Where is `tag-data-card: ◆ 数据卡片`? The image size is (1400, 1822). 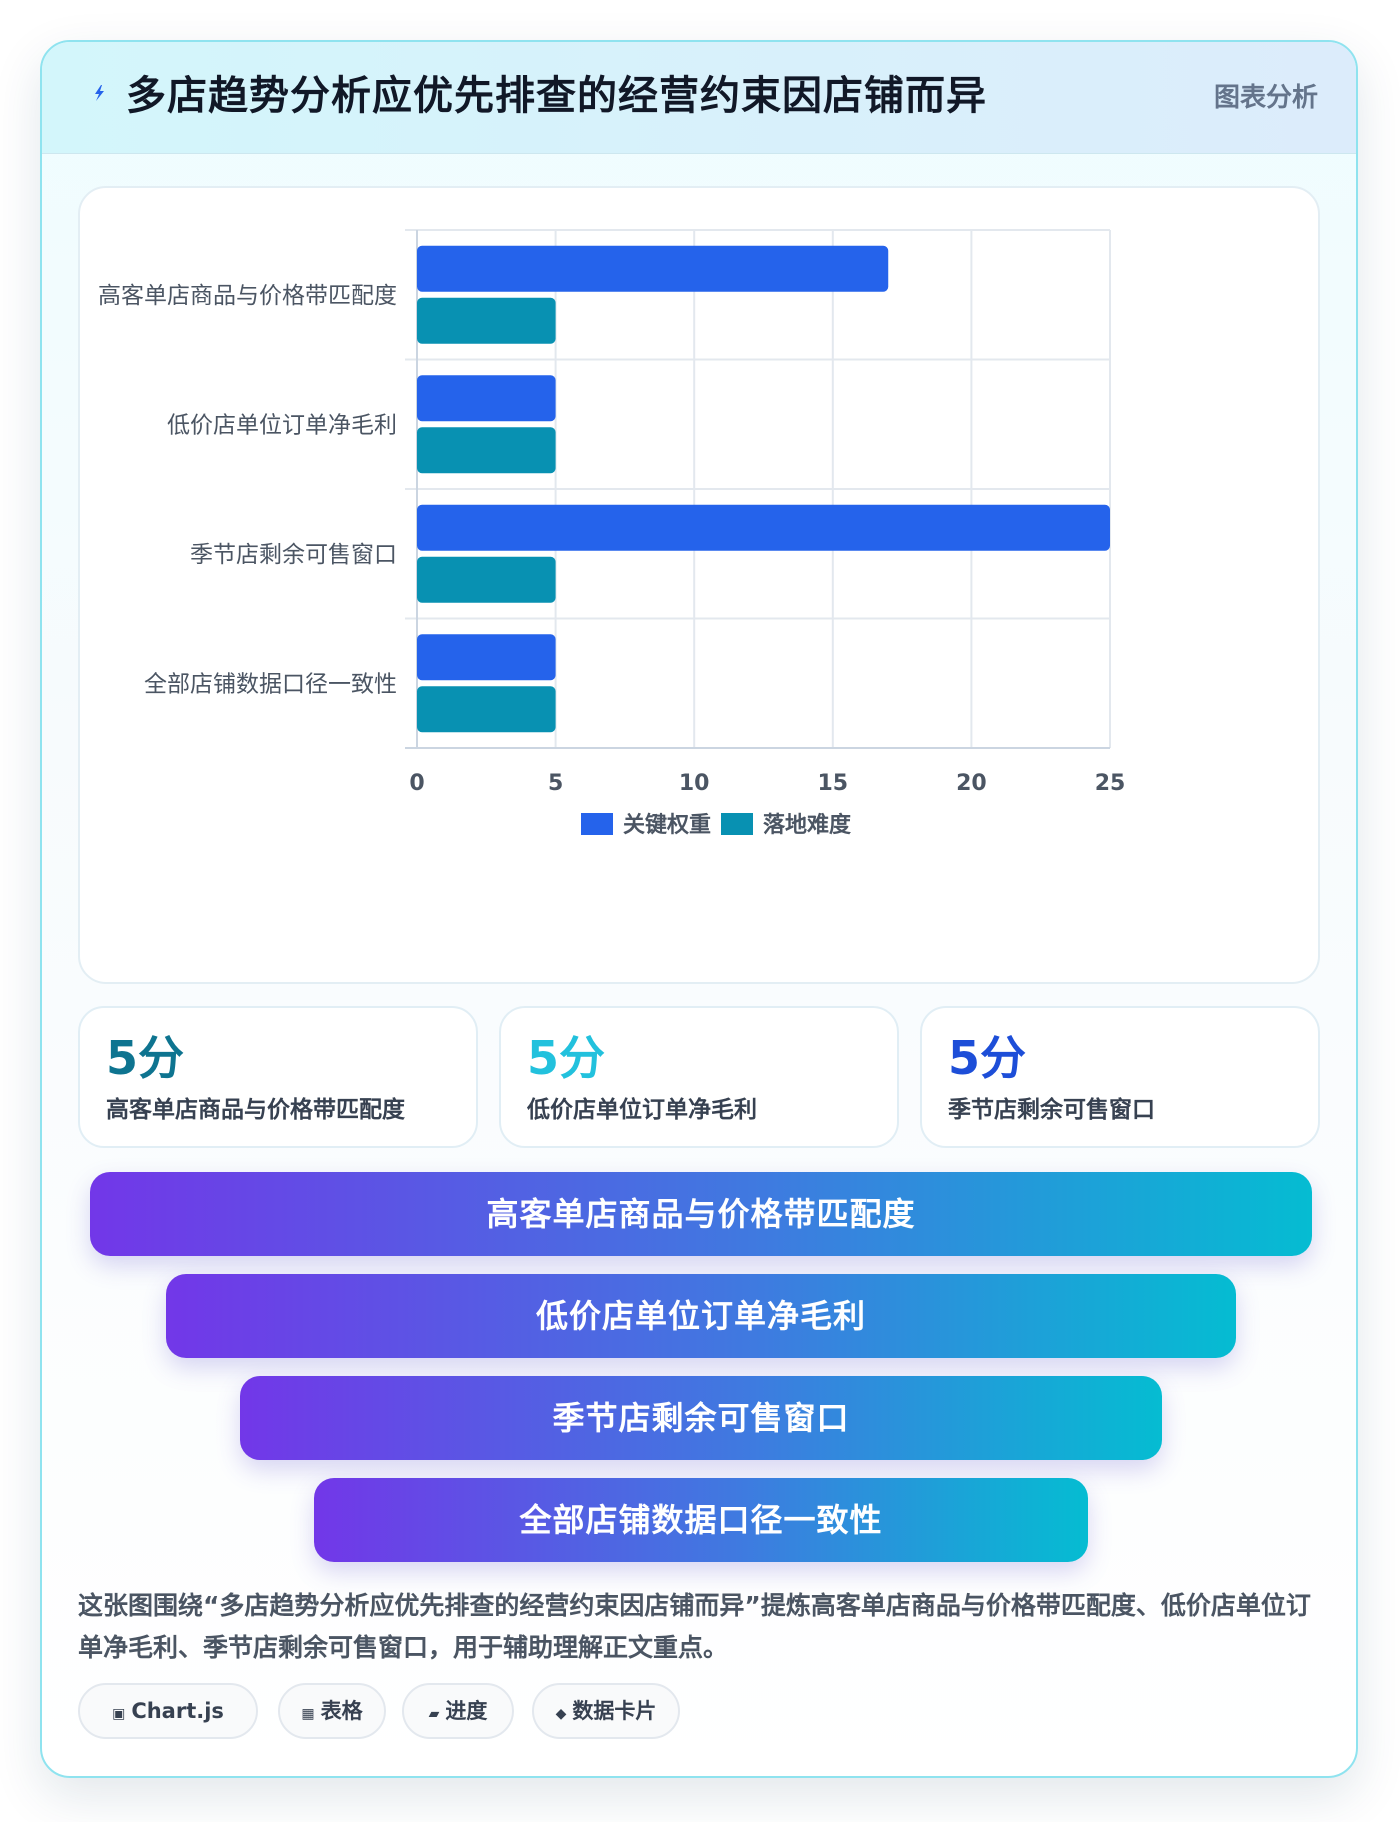
tag-data-card: ◆ 数据卡片 is located at coordinates (606, 1711).